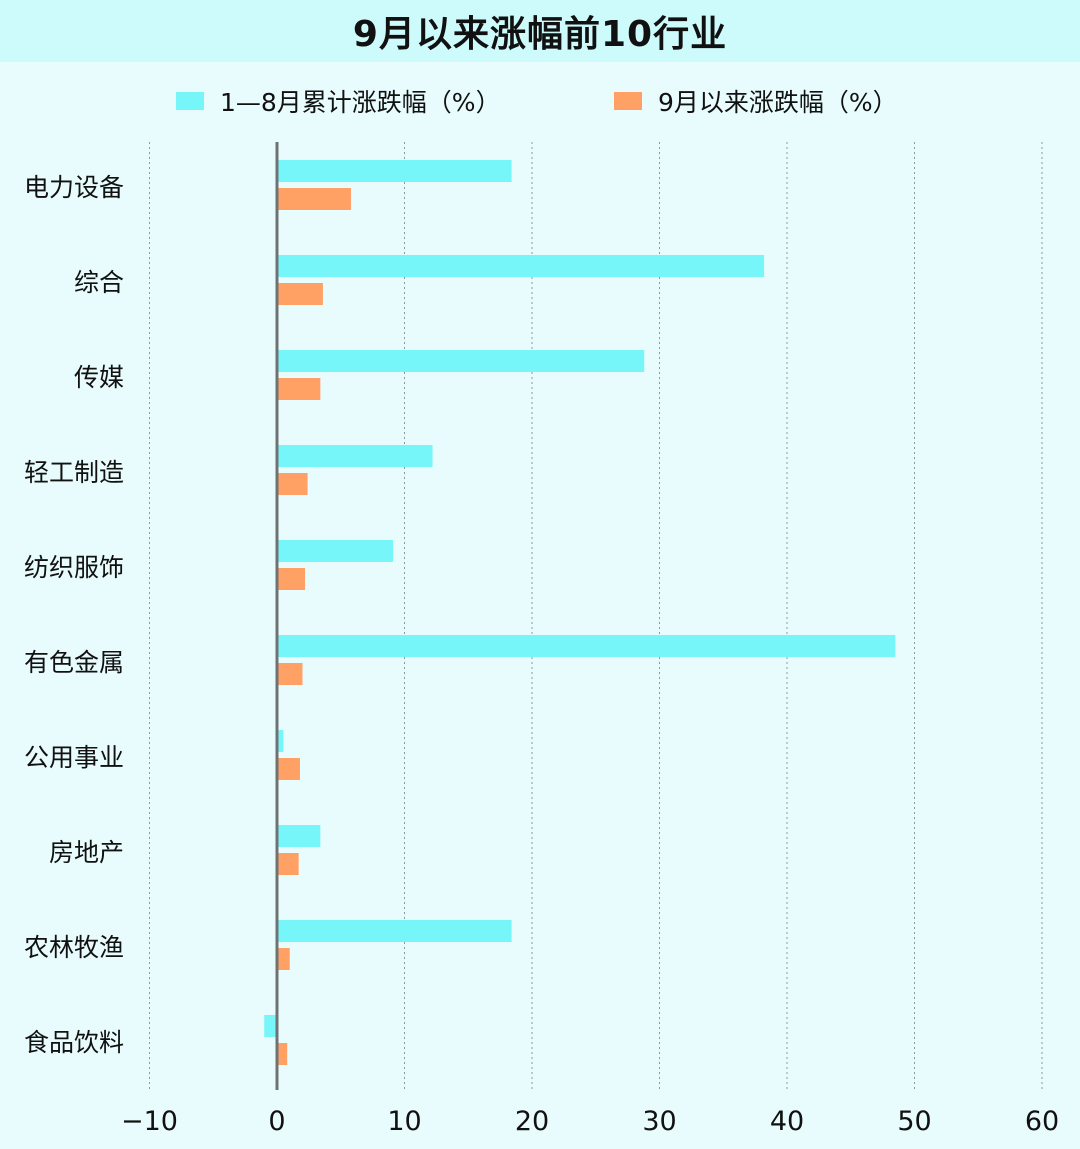 The height and width of the screenshot is (1149, 1080). What do you see at coordinates (778, 102) in the screenshot?
I see `legend-label-series-2: 9月以来涨跌幅（%）` at bounding box center [778, 102].